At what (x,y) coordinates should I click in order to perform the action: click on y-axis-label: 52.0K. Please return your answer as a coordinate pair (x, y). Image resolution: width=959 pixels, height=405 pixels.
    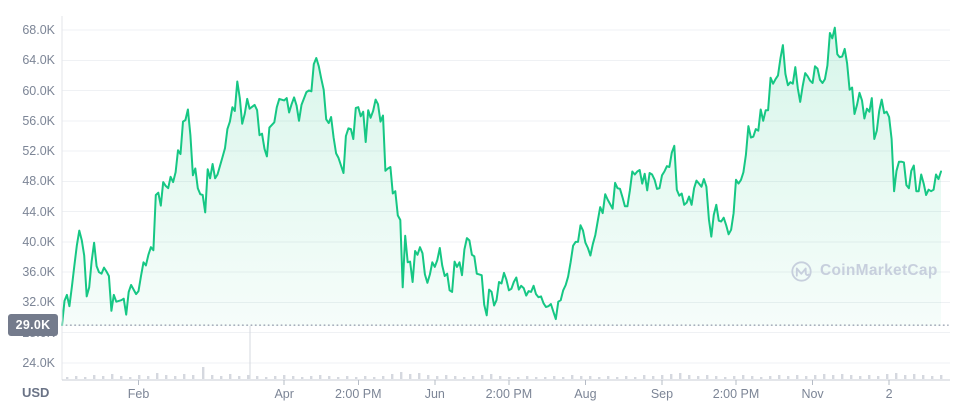
    Looking at the image, I should click on (38, 151).